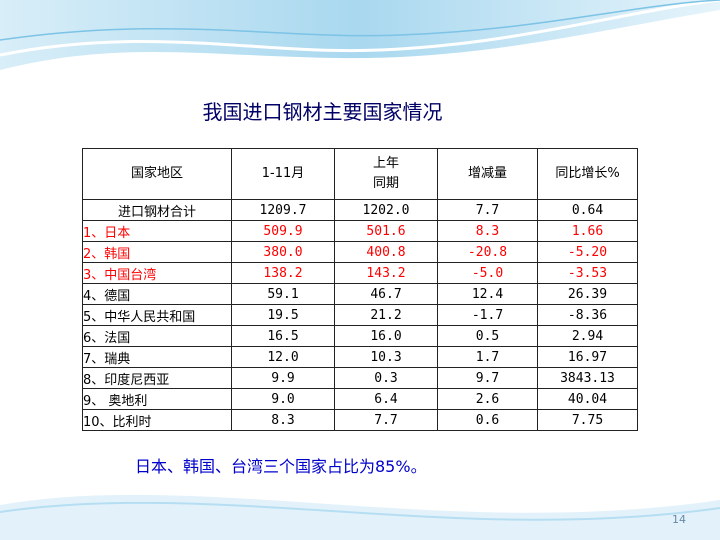  I want to click on cell-prev: 46.7, so click(386, 294).